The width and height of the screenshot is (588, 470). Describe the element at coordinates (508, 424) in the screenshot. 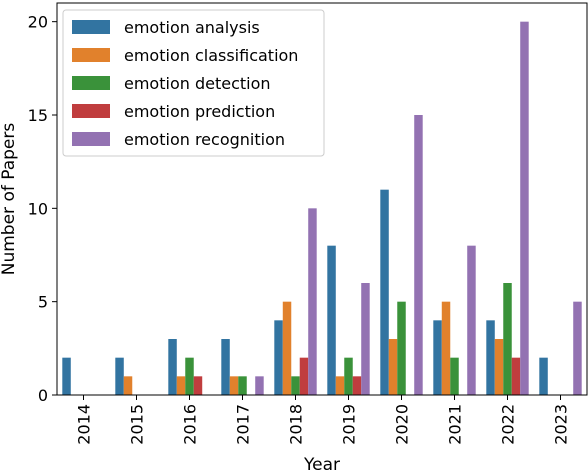

I see `x-tick-label: 2022` at that location.